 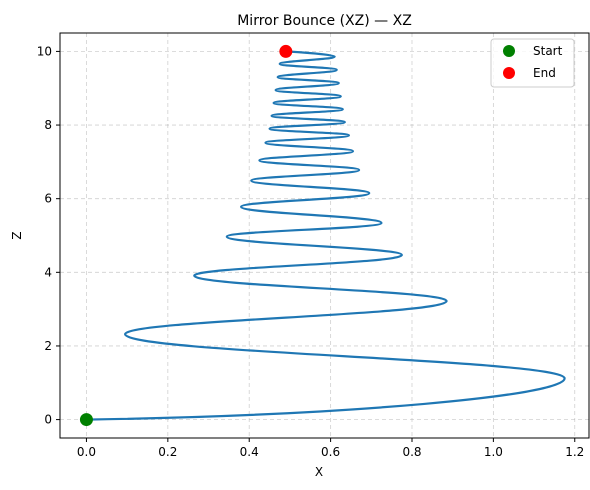 I want to click on y-axis-label: Z, so click(x=17, y=235).